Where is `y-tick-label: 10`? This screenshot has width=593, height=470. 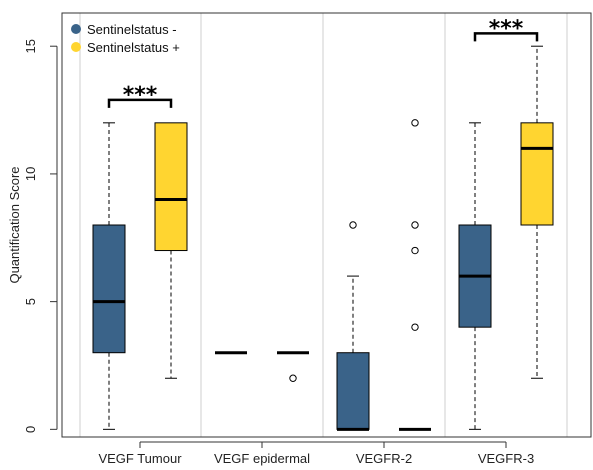 y-tick-label: 10 is located at coordinates (30, 174).